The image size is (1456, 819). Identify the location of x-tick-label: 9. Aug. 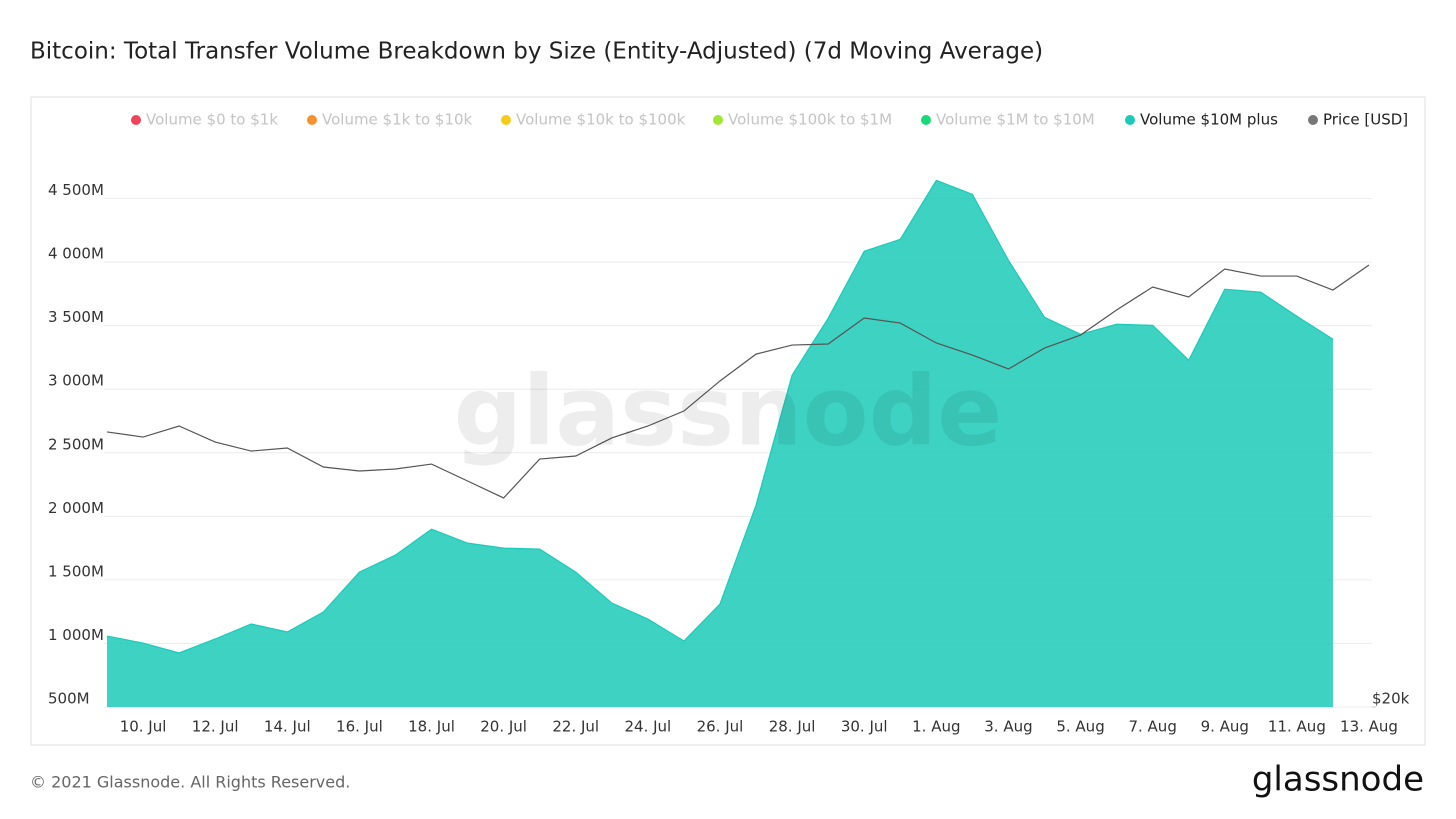
(1225, 727).